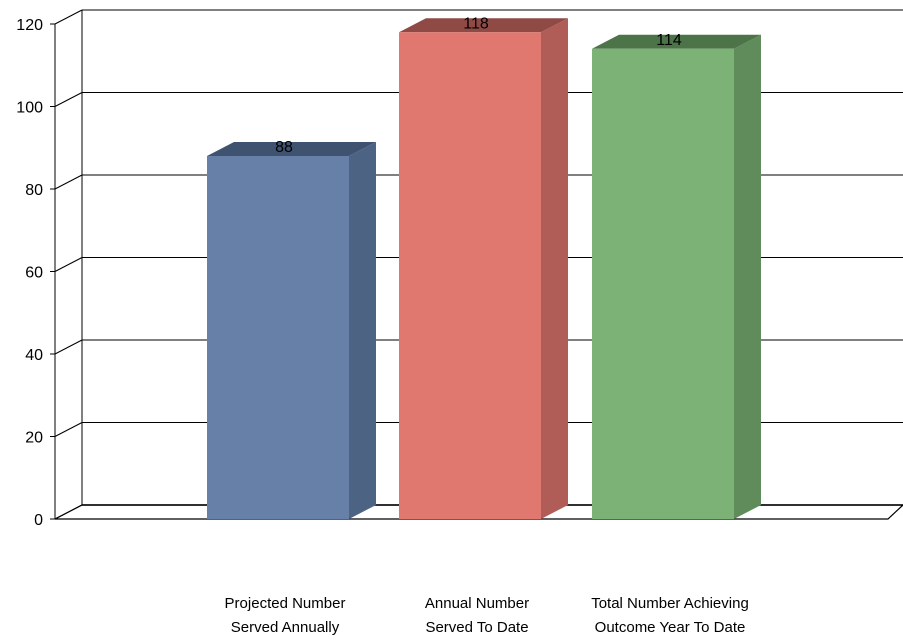 The height and width of the screenshot is (640, 903). I want to click on y-tick-label: 80, so click(34, 190).